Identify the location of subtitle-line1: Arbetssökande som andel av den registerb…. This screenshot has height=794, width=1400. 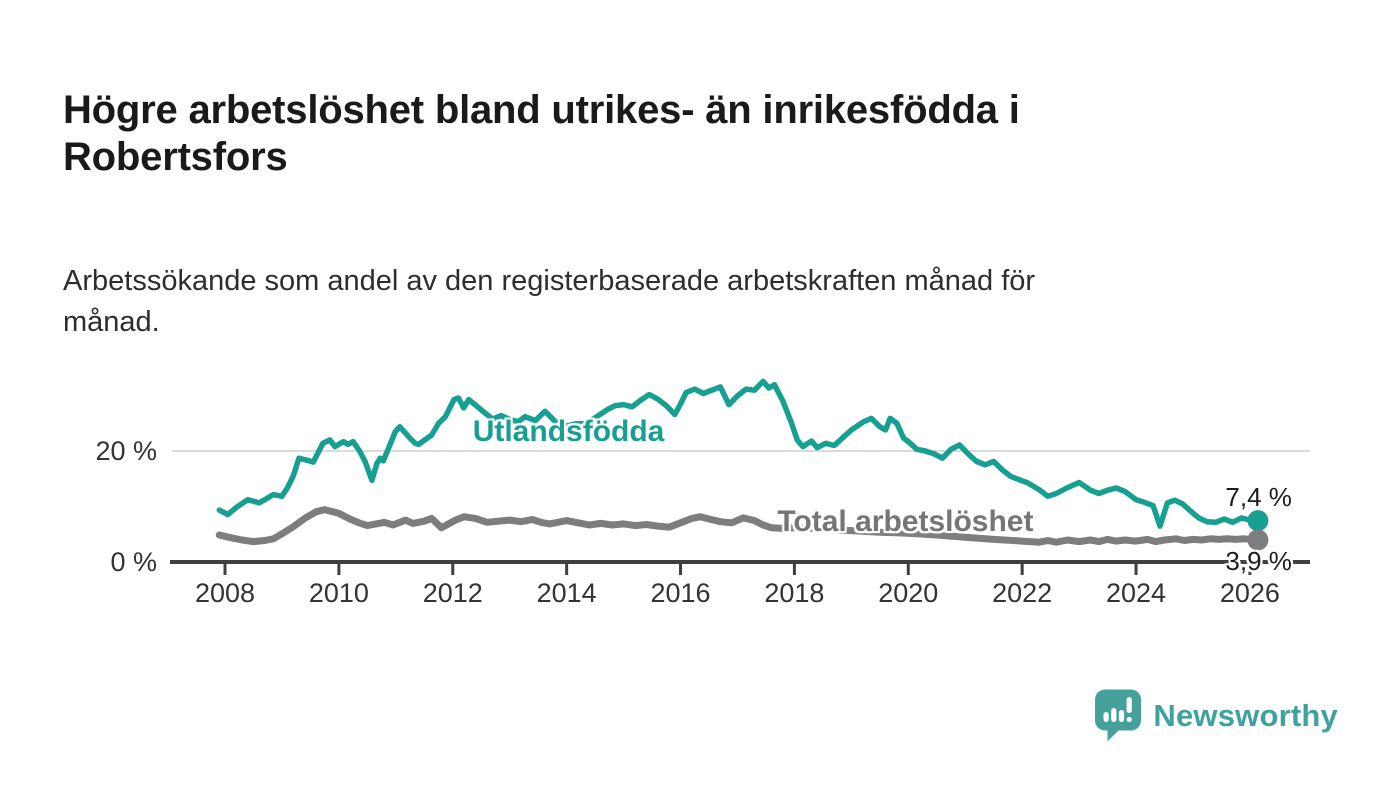
(549, 281).